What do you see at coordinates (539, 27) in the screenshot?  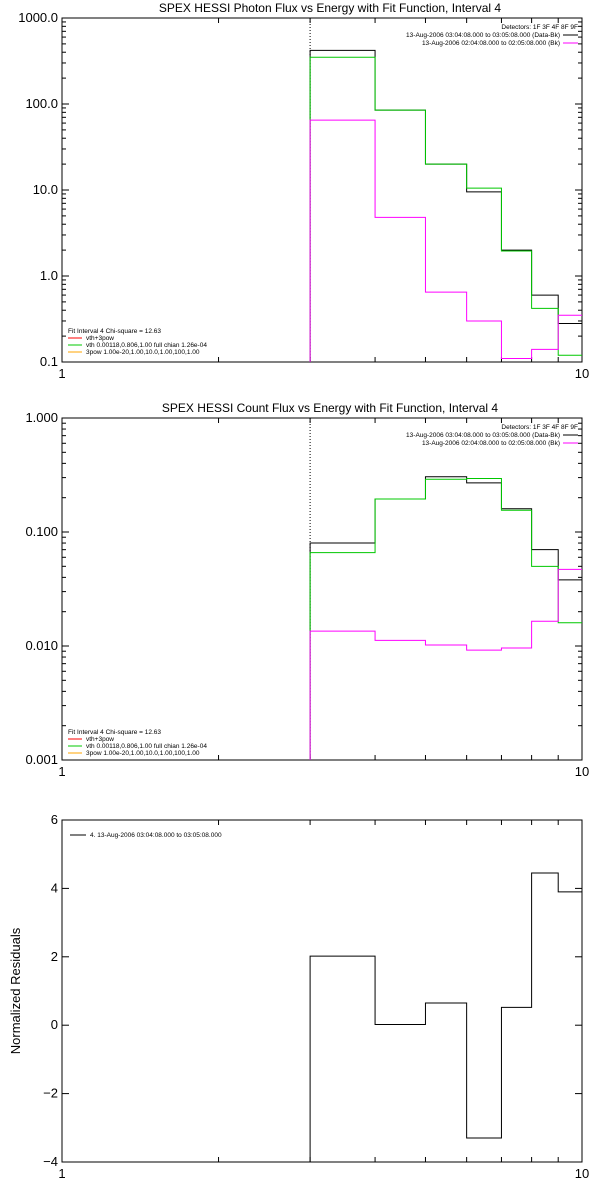 I see `photon-flux-detectors-label: Detectors: 1F 3F 4F 8F 9F` at bounding box center [539, 27].